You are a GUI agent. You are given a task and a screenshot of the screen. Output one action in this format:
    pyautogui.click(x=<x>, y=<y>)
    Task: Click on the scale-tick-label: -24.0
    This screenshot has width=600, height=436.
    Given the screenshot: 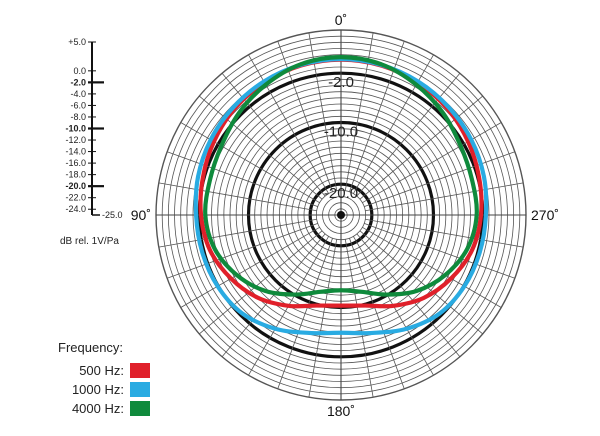 What is the action you would take?
    pyautogui.click(x=75, y=209)
    